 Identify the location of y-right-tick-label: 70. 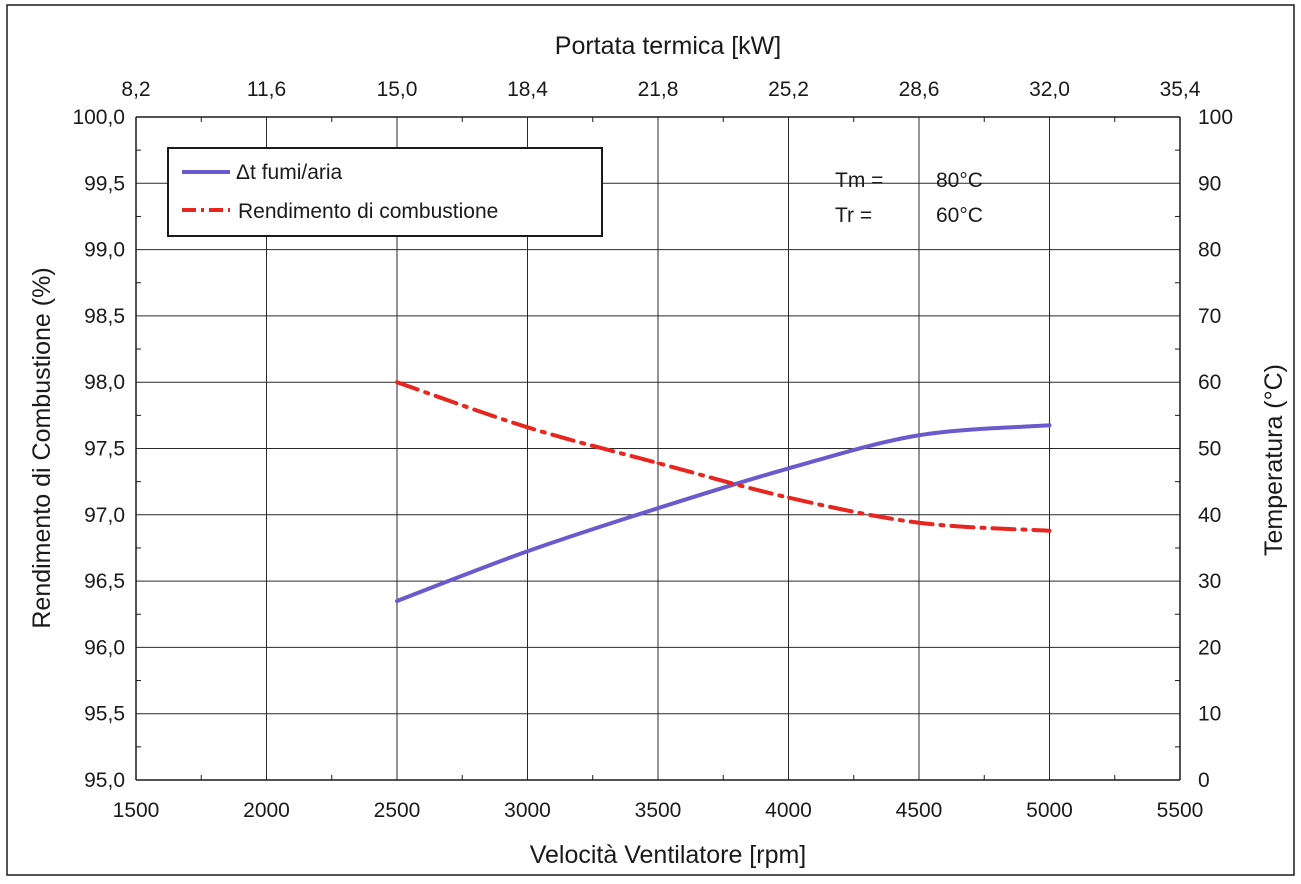
(1209, 316).